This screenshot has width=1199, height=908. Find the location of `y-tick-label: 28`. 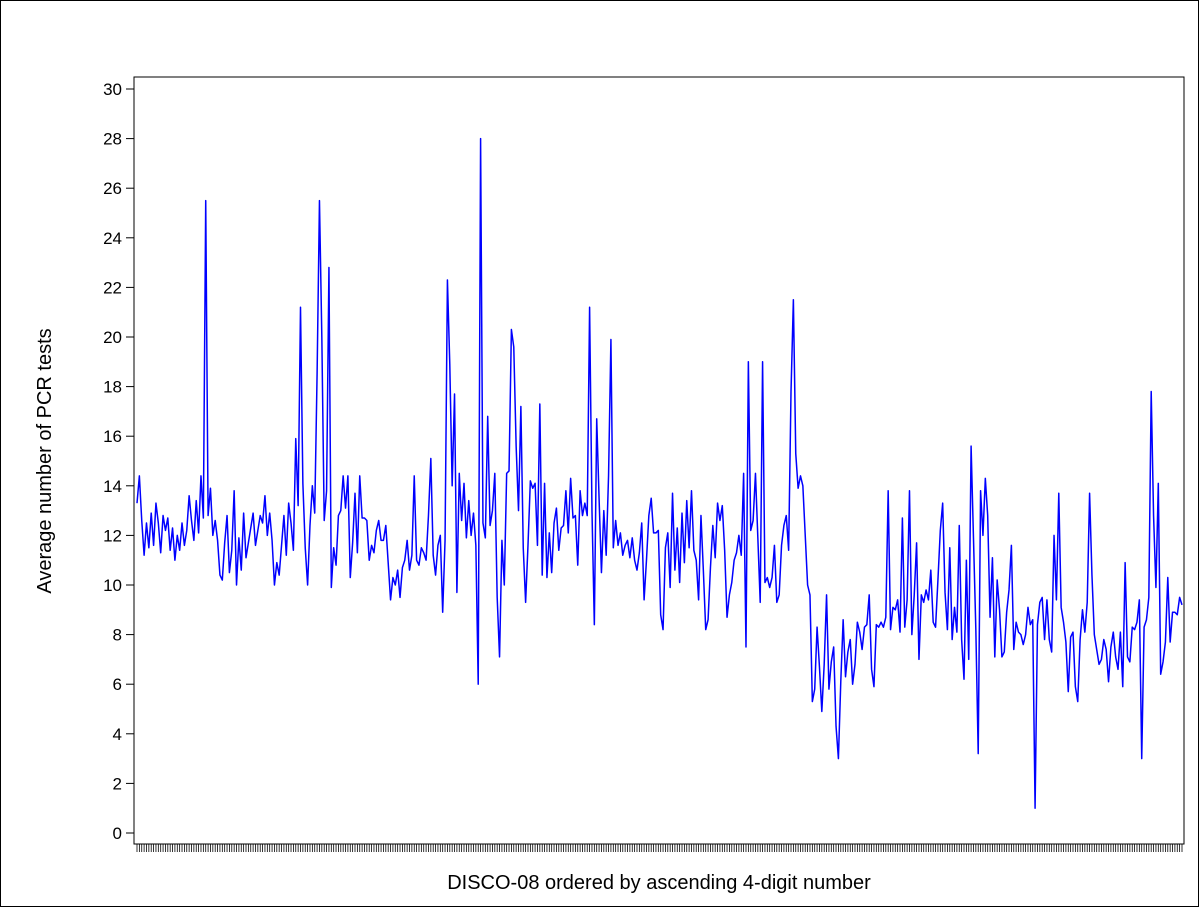

y-tick-label: 28 is located at coordinates (112, 139).